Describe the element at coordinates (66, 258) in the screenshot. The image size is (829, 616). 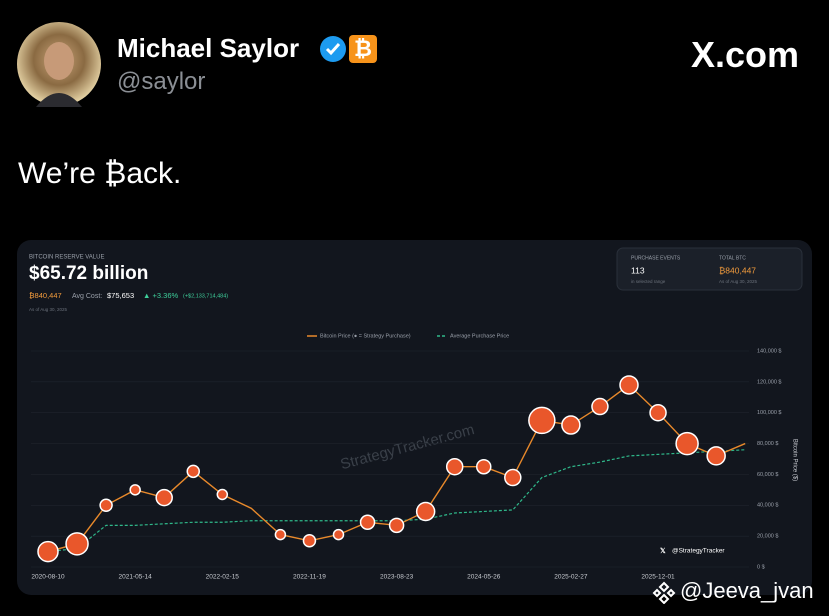
I see `reserve-label: BITCOIN RESERVE VALUE` at that location.